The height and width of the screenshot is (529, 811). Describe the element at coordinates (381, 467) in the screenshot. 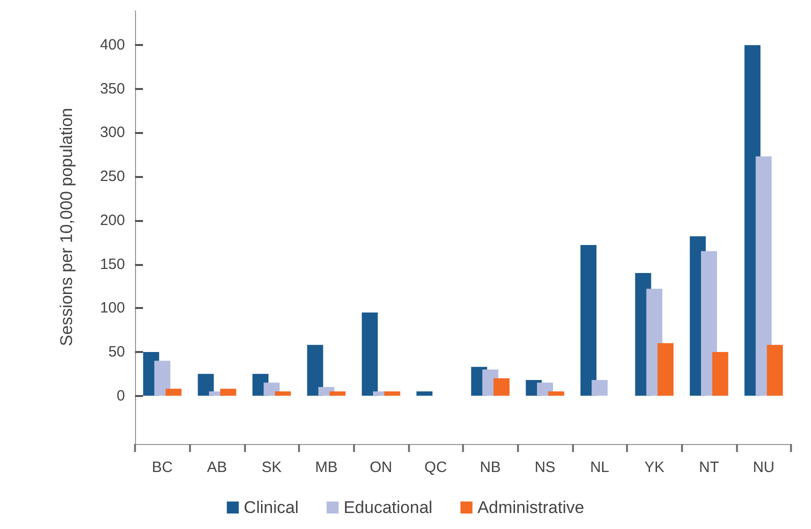

I see `x-tick-label: ON` at that location.